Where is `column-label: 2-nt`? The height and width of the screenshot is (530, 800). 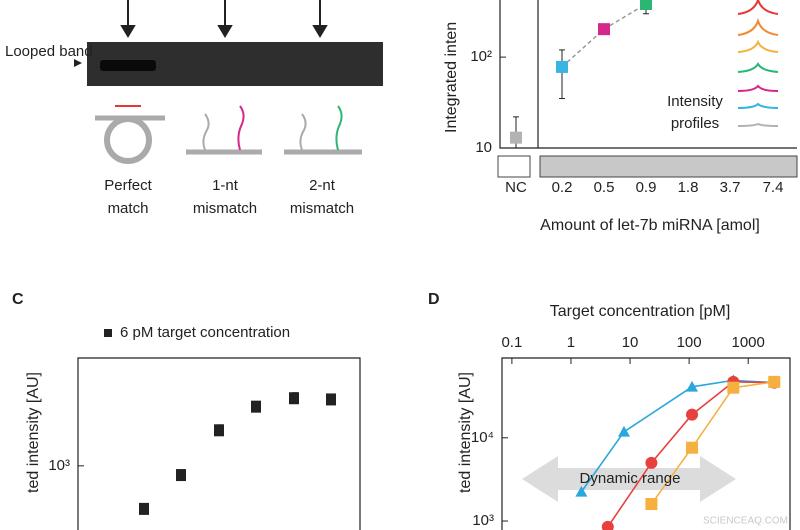 column-label: 2-nt is located at coordinates (322, 185).